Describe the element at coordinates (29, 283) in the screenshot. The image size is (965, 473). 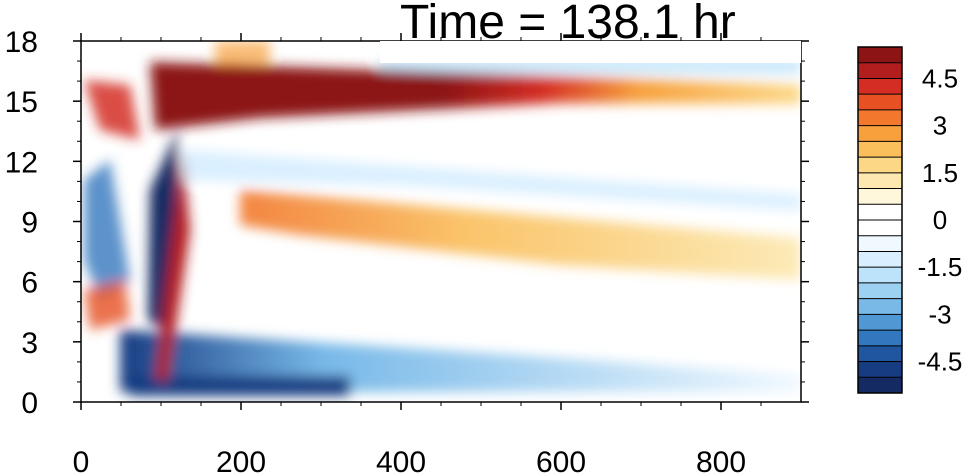
I see `y-tick-label-6: 6` at that location.